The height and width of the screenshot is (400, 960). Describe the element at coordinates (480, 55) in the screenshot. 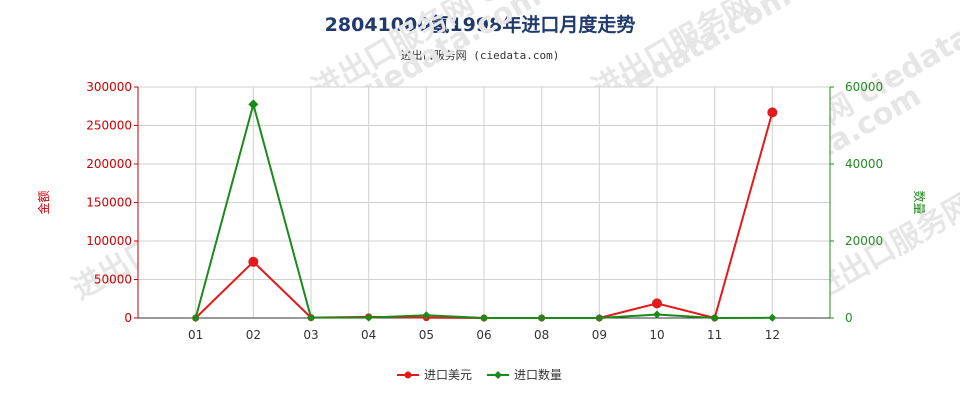

I see `chart-subtitle: 进出口服务网 (ciedata.com)` at that location.